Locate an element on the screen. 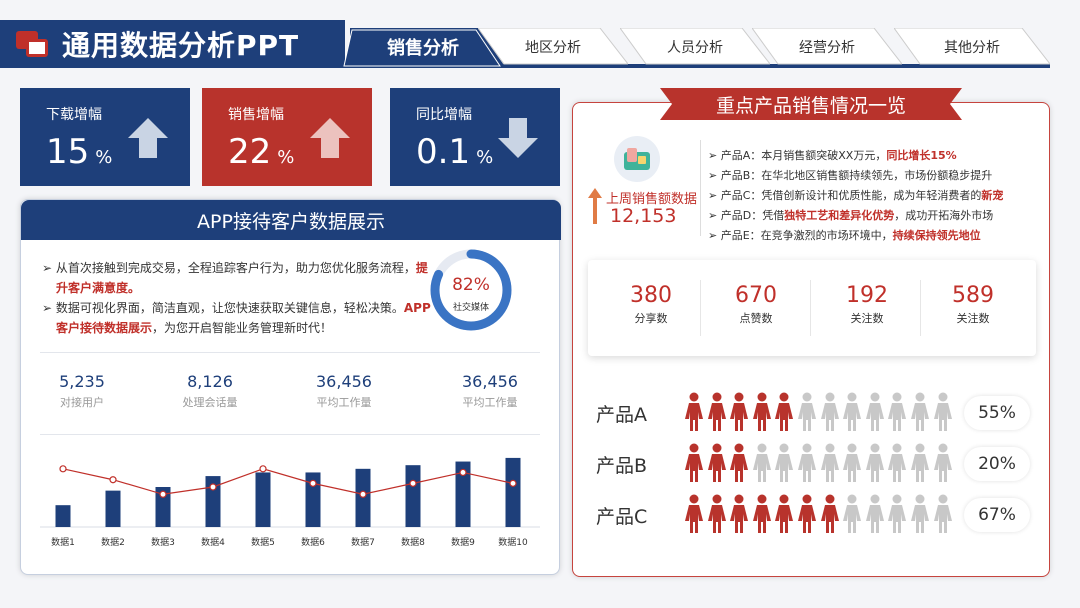  metrics-card is located at coordinates (812, 308).